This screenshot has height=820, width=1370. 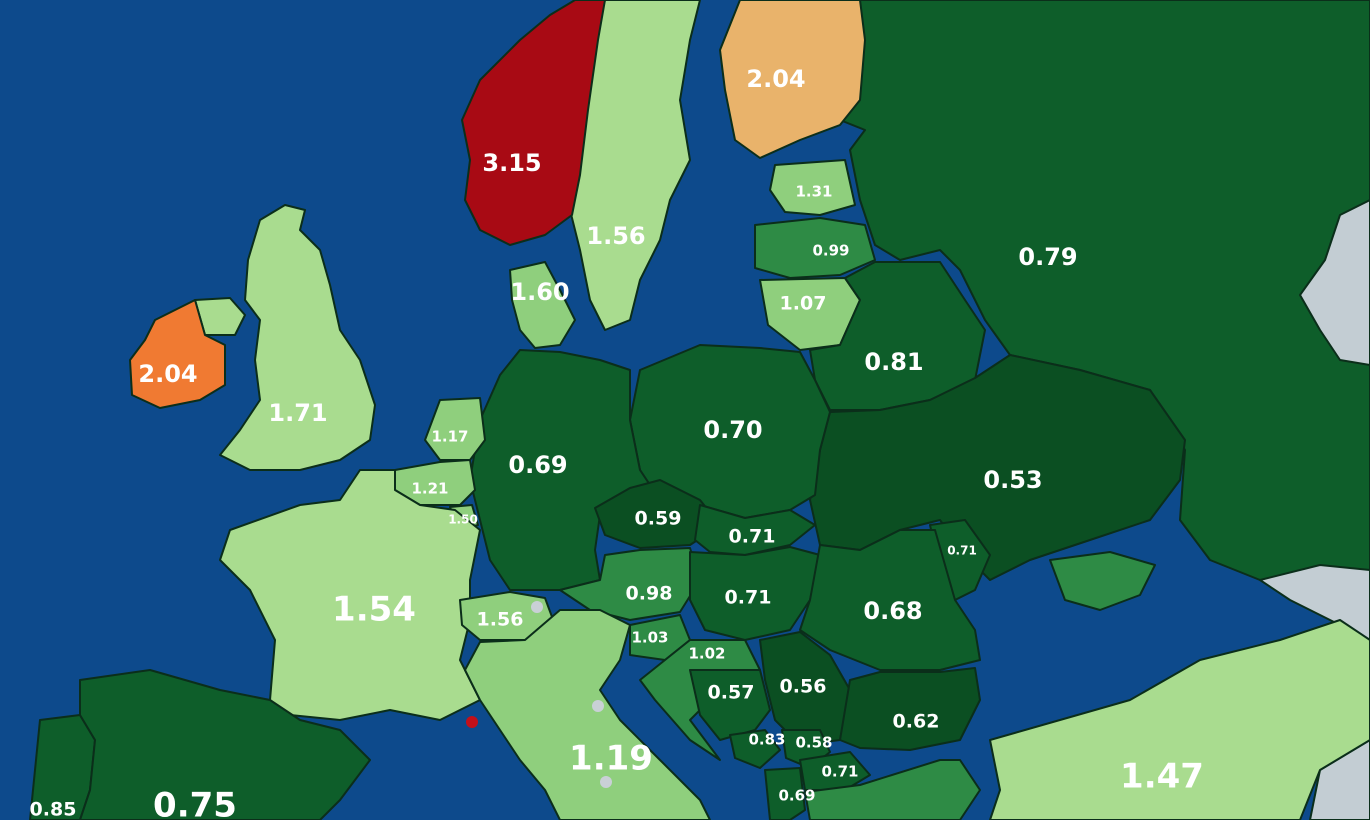 I want to click on label-russia: 0.79, so click(x=1047, y=257).